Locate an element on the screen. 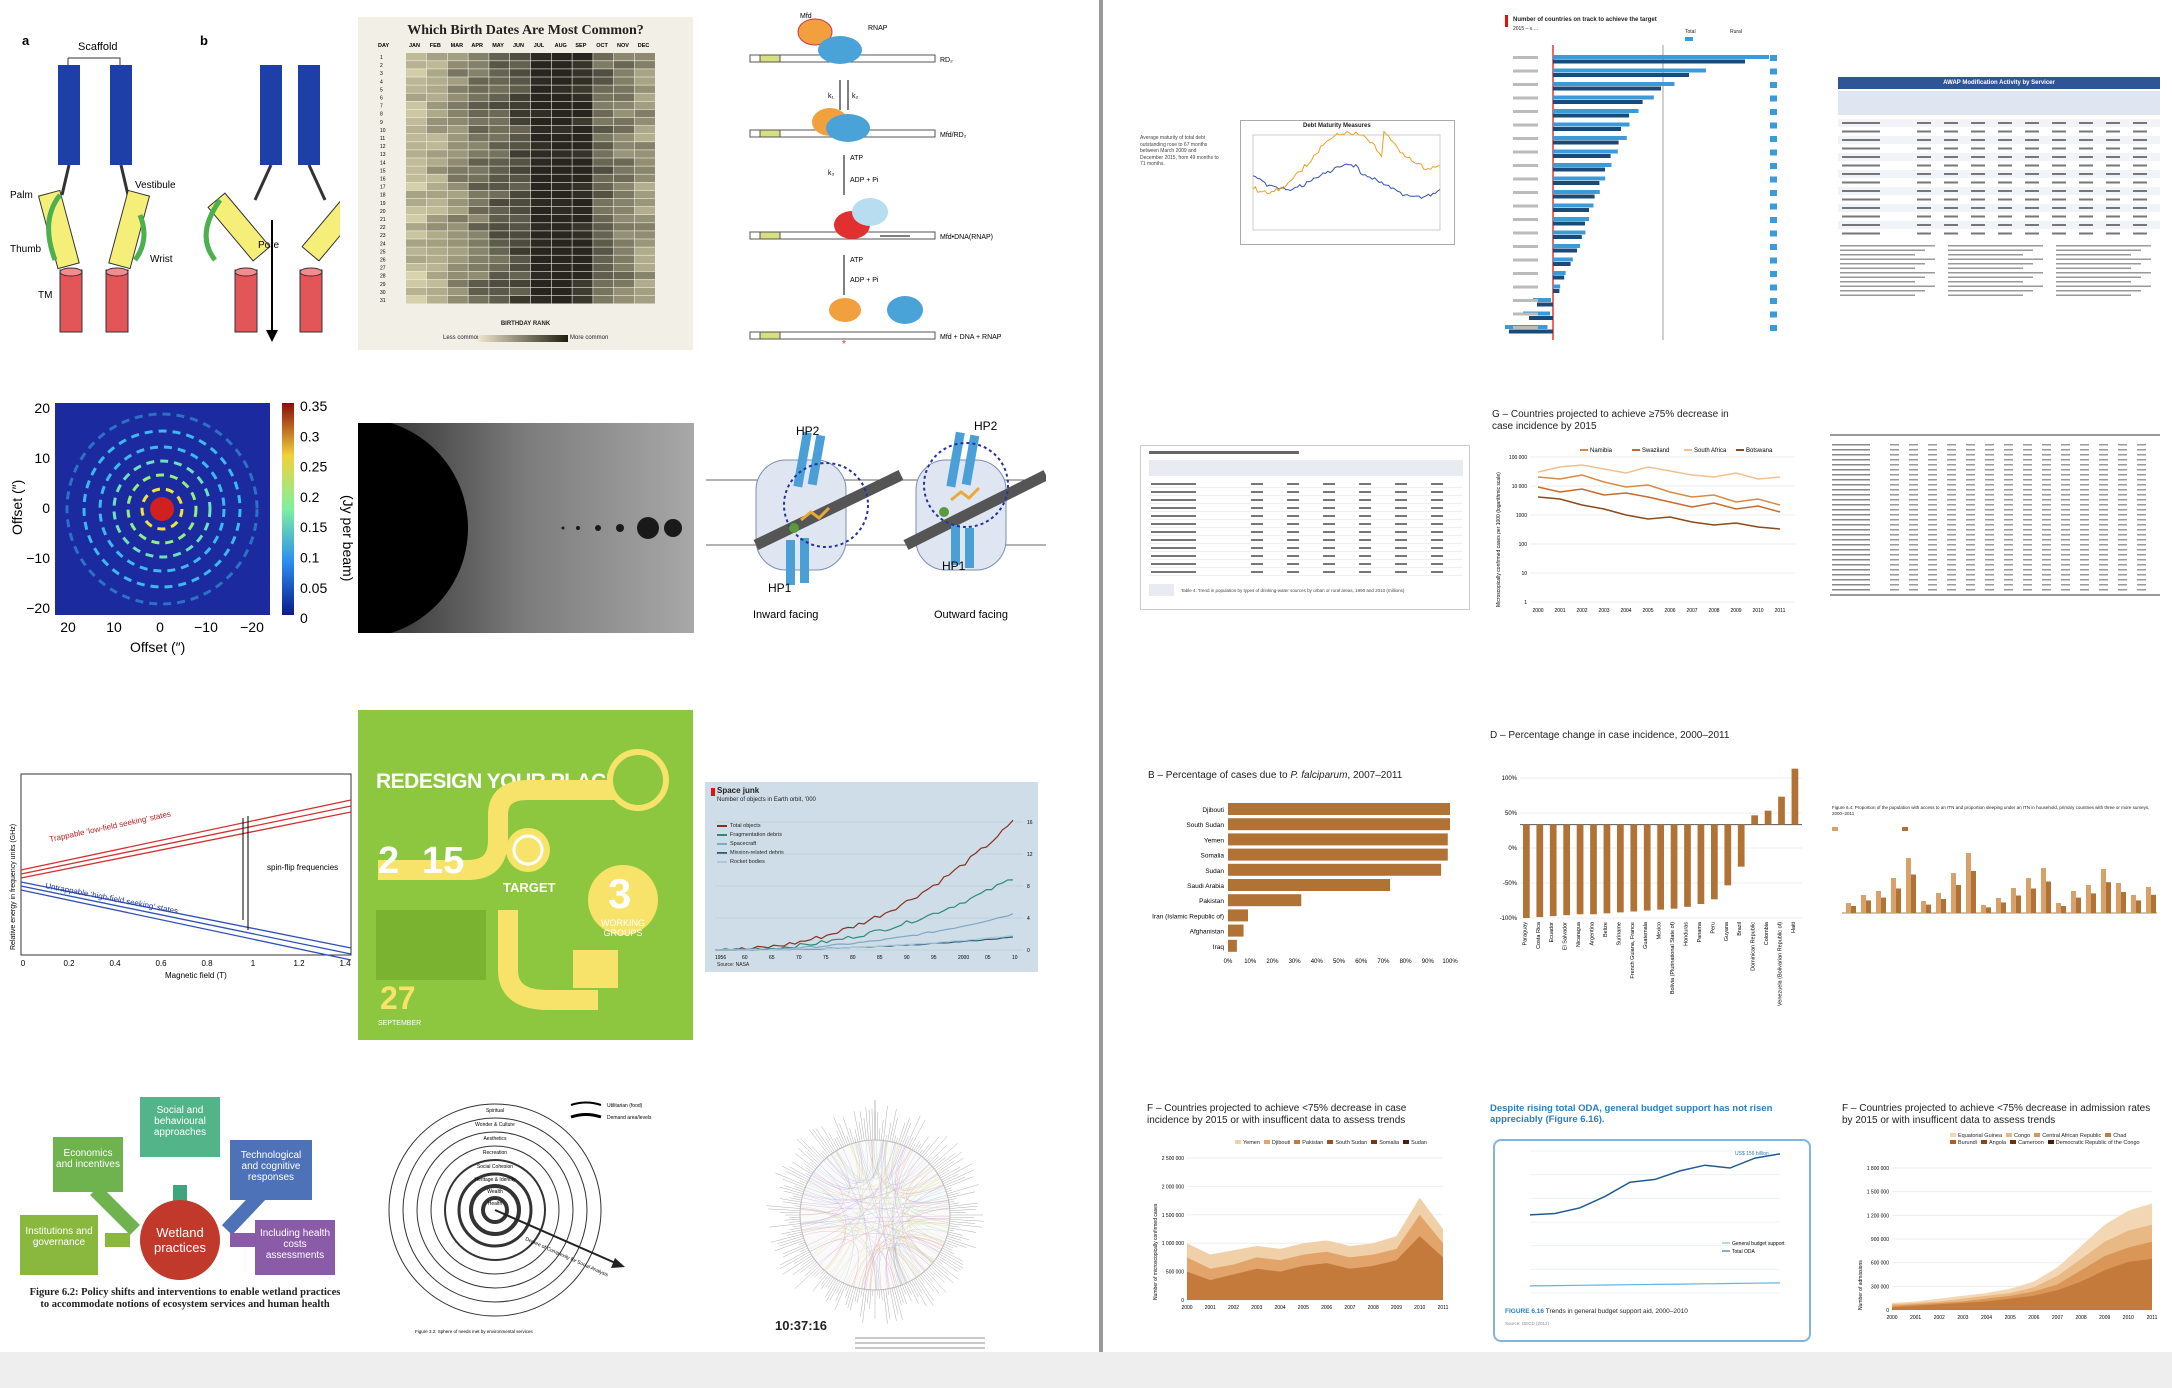 Image resolution: width=2172 pixels, height=1388 pixels. chartD-y-tick: 50% is located at coordinates (1511, 814).